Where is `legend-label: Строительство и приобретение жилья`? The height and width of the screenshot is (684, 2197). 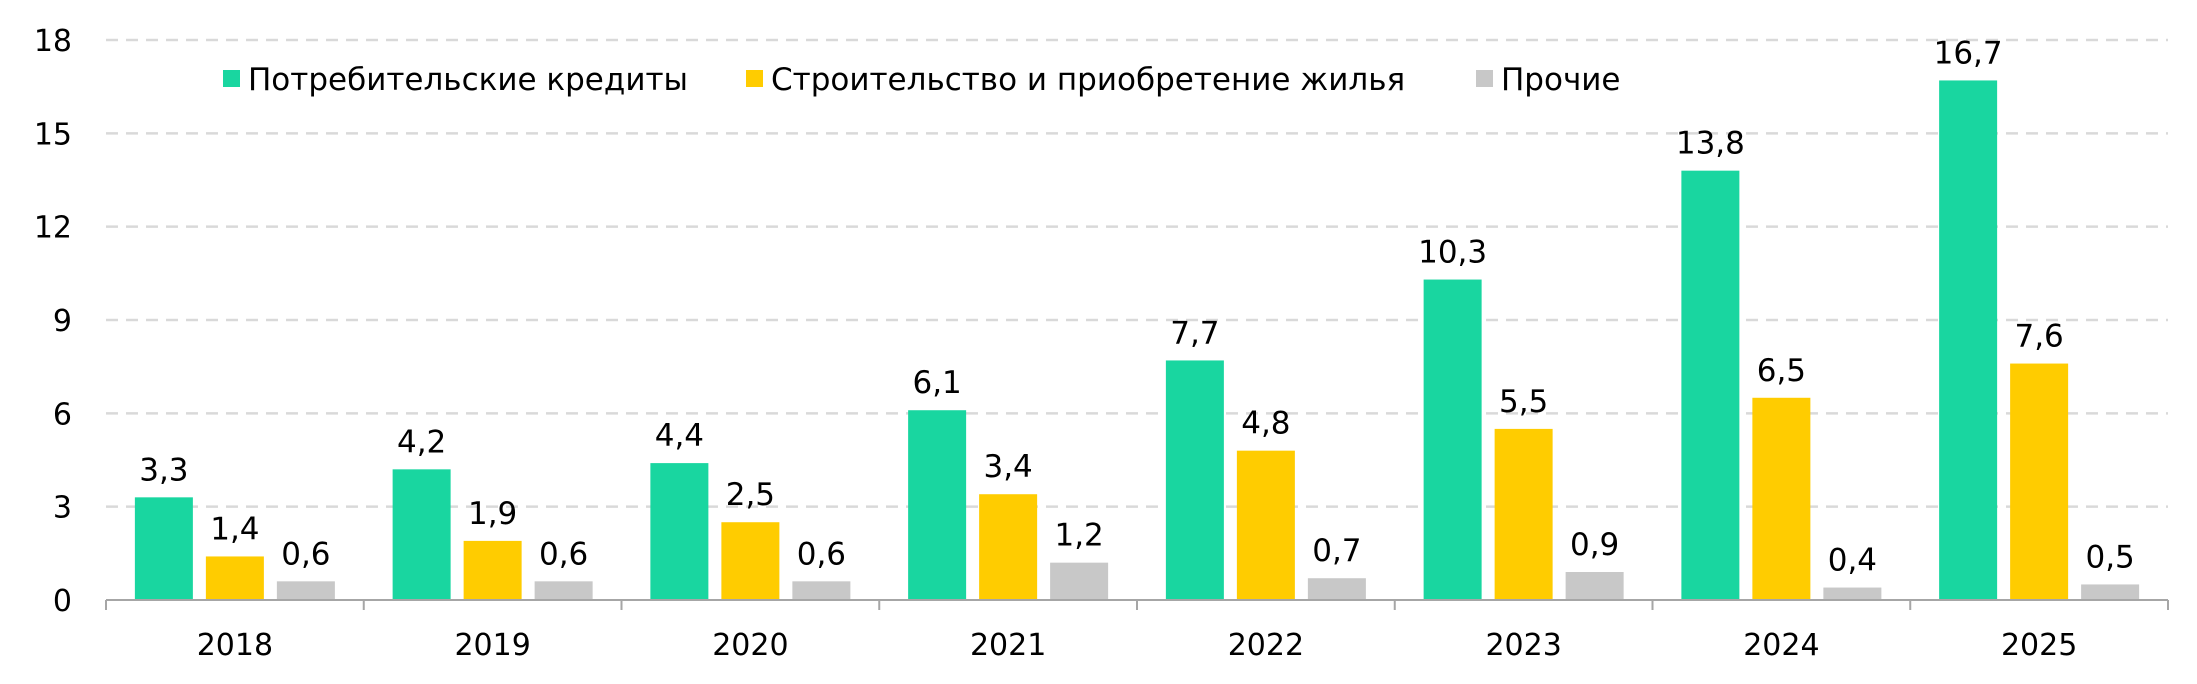 legend-label: Строительство и приобретение жилья is located at coordinates (1088, 80).